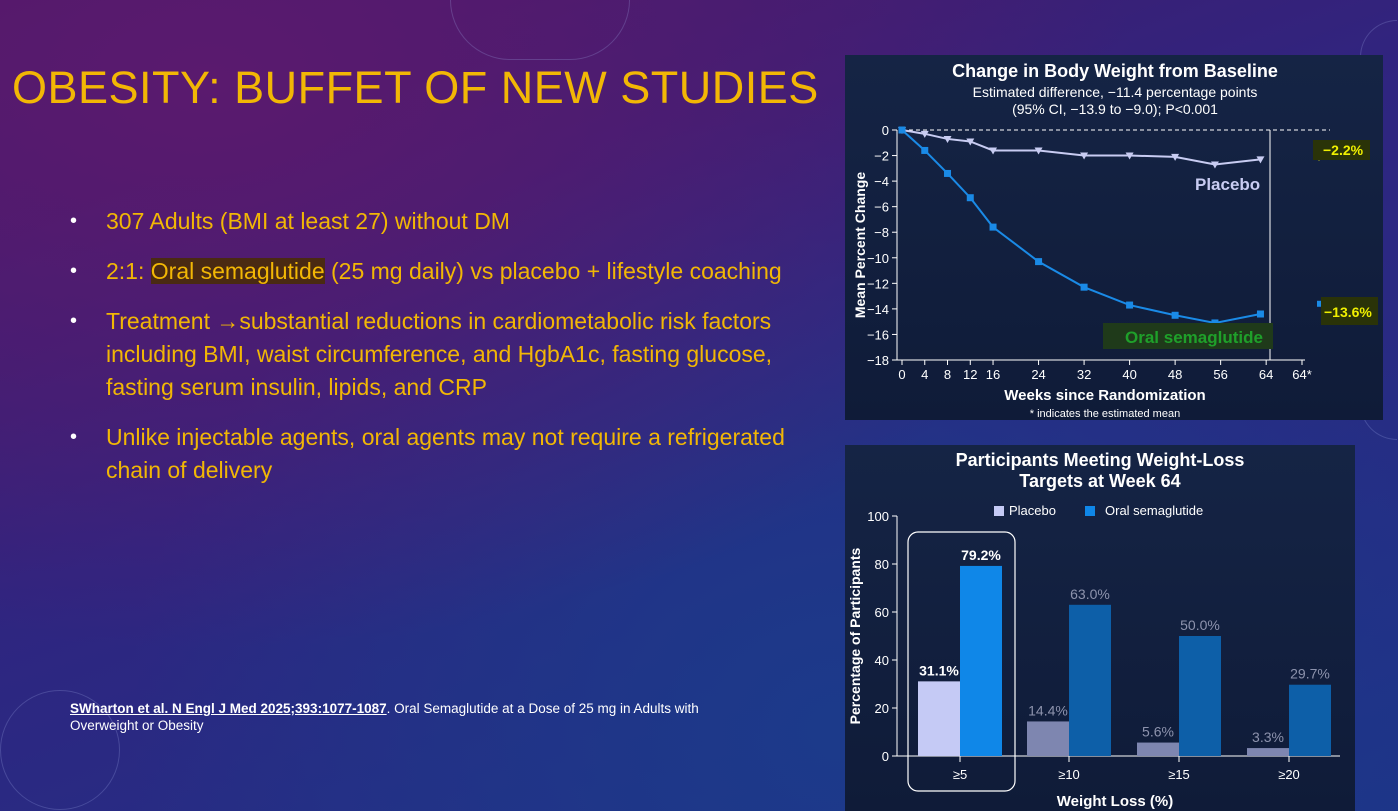 This screenshot has width=1398, height=811. What do you see at coordinates (237, 271) in the screenshot?
I see `highlighted-text: Oral semaglutide` at bounding box center [237, 271].